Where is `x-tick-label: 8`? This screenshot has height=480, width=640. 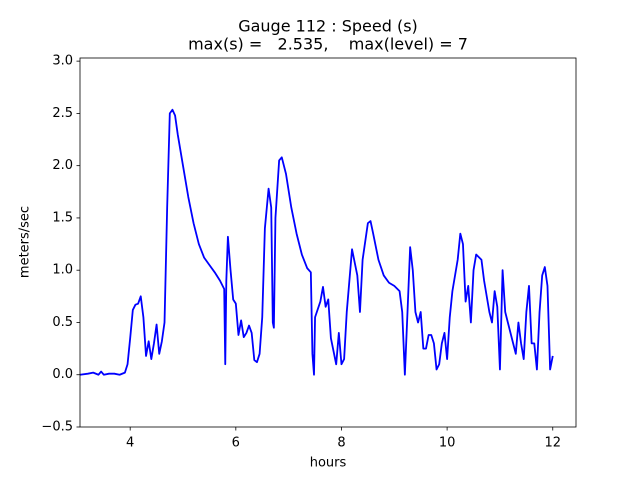 x-tick-label: 8 is located at coordinates (341, 443).